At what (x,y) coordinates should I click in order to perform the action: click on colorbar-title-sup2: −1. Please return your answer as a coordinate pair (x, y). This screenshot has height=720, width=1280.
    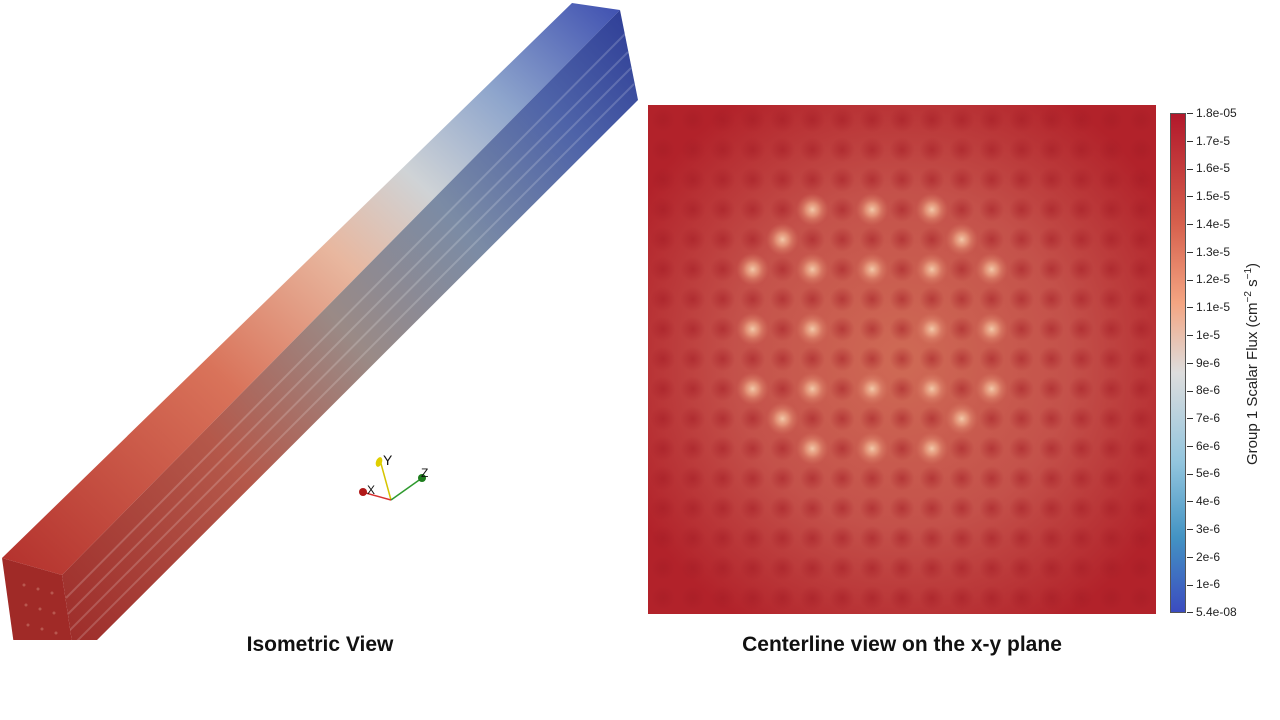
    Looking at the image, I should click on (1248, 273).